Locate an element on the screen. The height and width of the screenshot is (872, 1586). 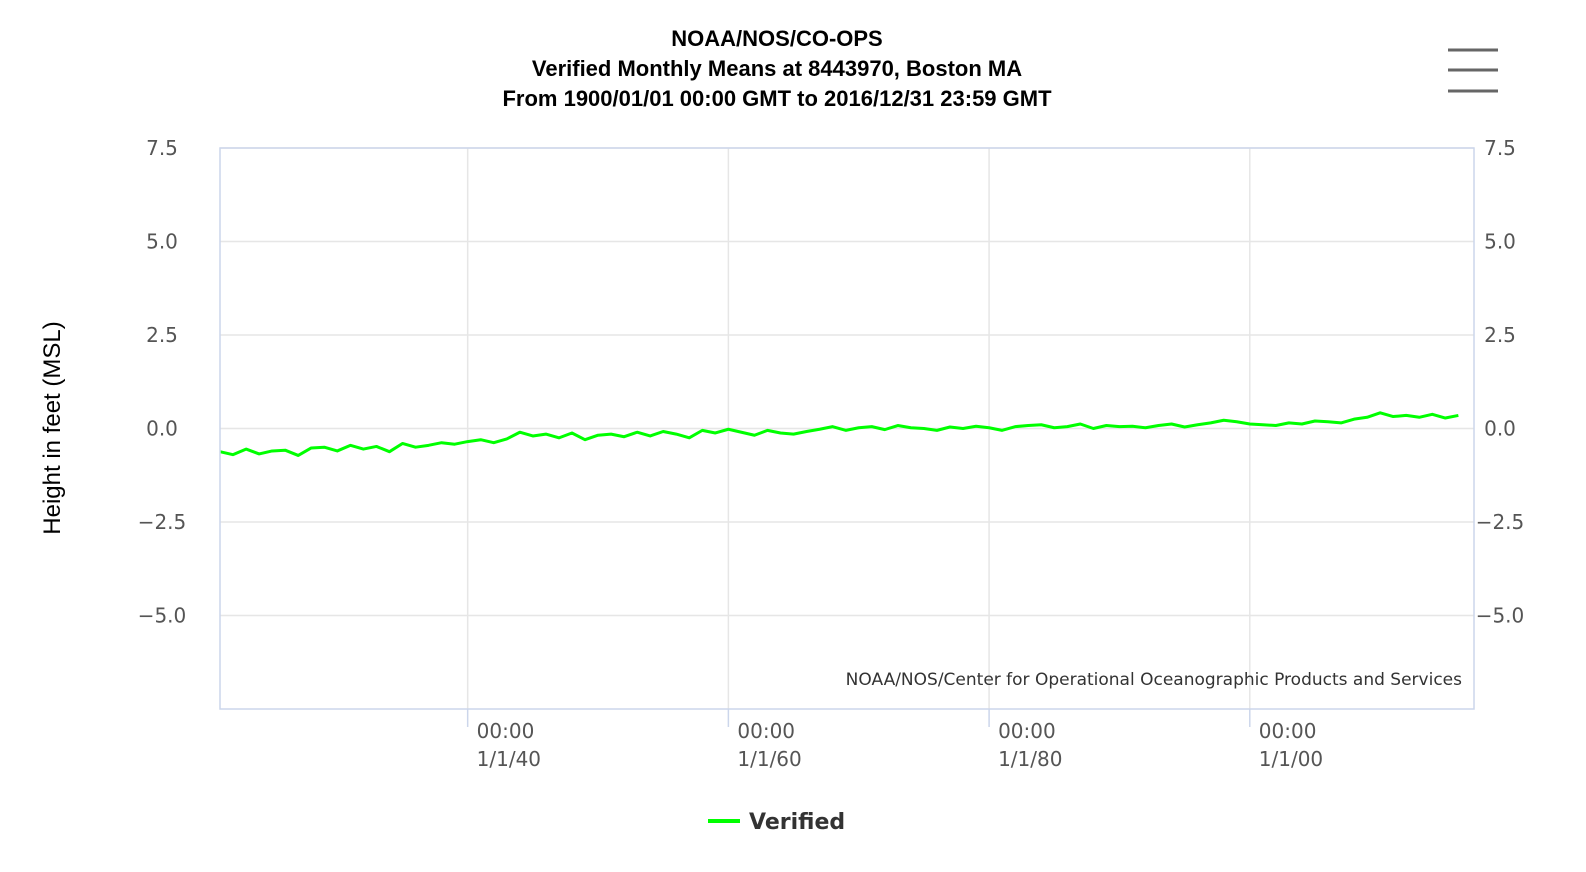
y2-tick-label: 5.0 is located at coordinates (1500, 242).